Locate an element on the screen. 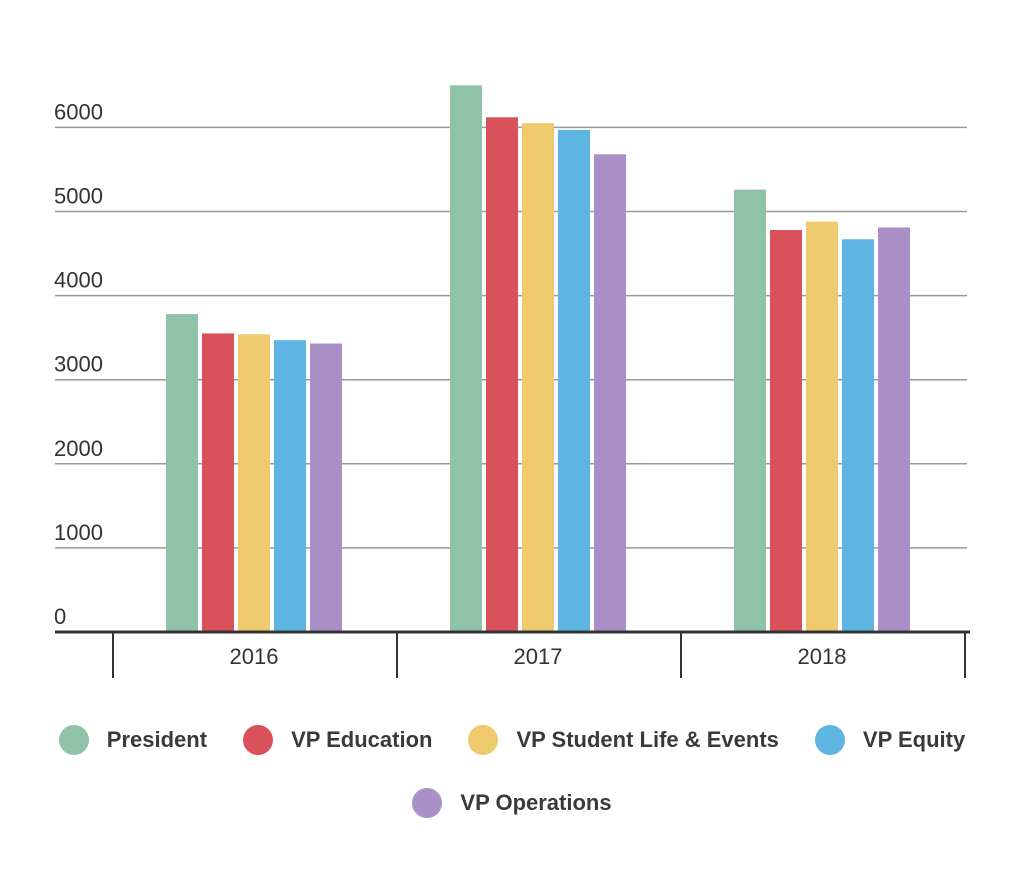 The height and width of the screenshot is (880, 1024). legend-row-2: VP Operations is located at coordinates (512, 803).